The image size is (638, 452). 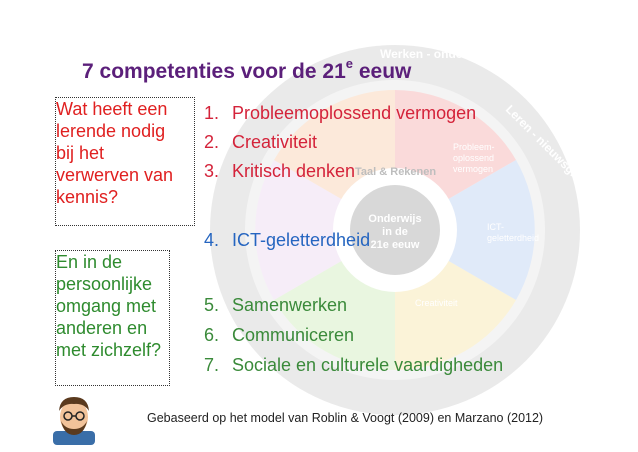 I want to click on wheel-center-text-1: Onderwijs, so click(x=394, y=219).